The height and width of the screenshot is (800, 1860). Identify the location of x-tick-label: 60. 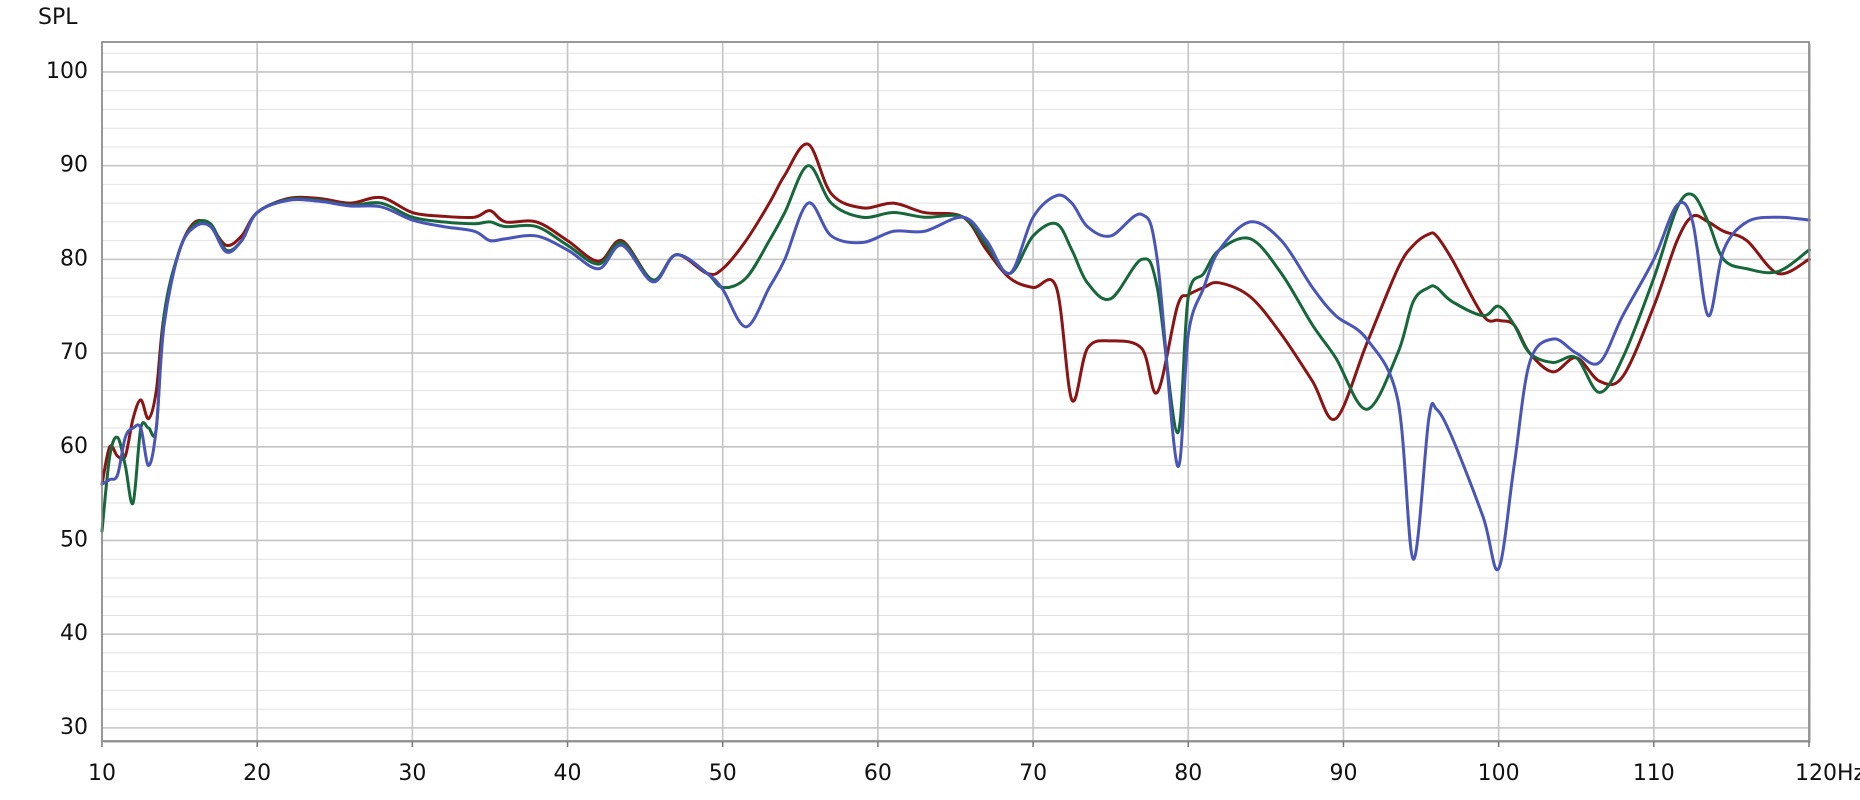
(878, 773).